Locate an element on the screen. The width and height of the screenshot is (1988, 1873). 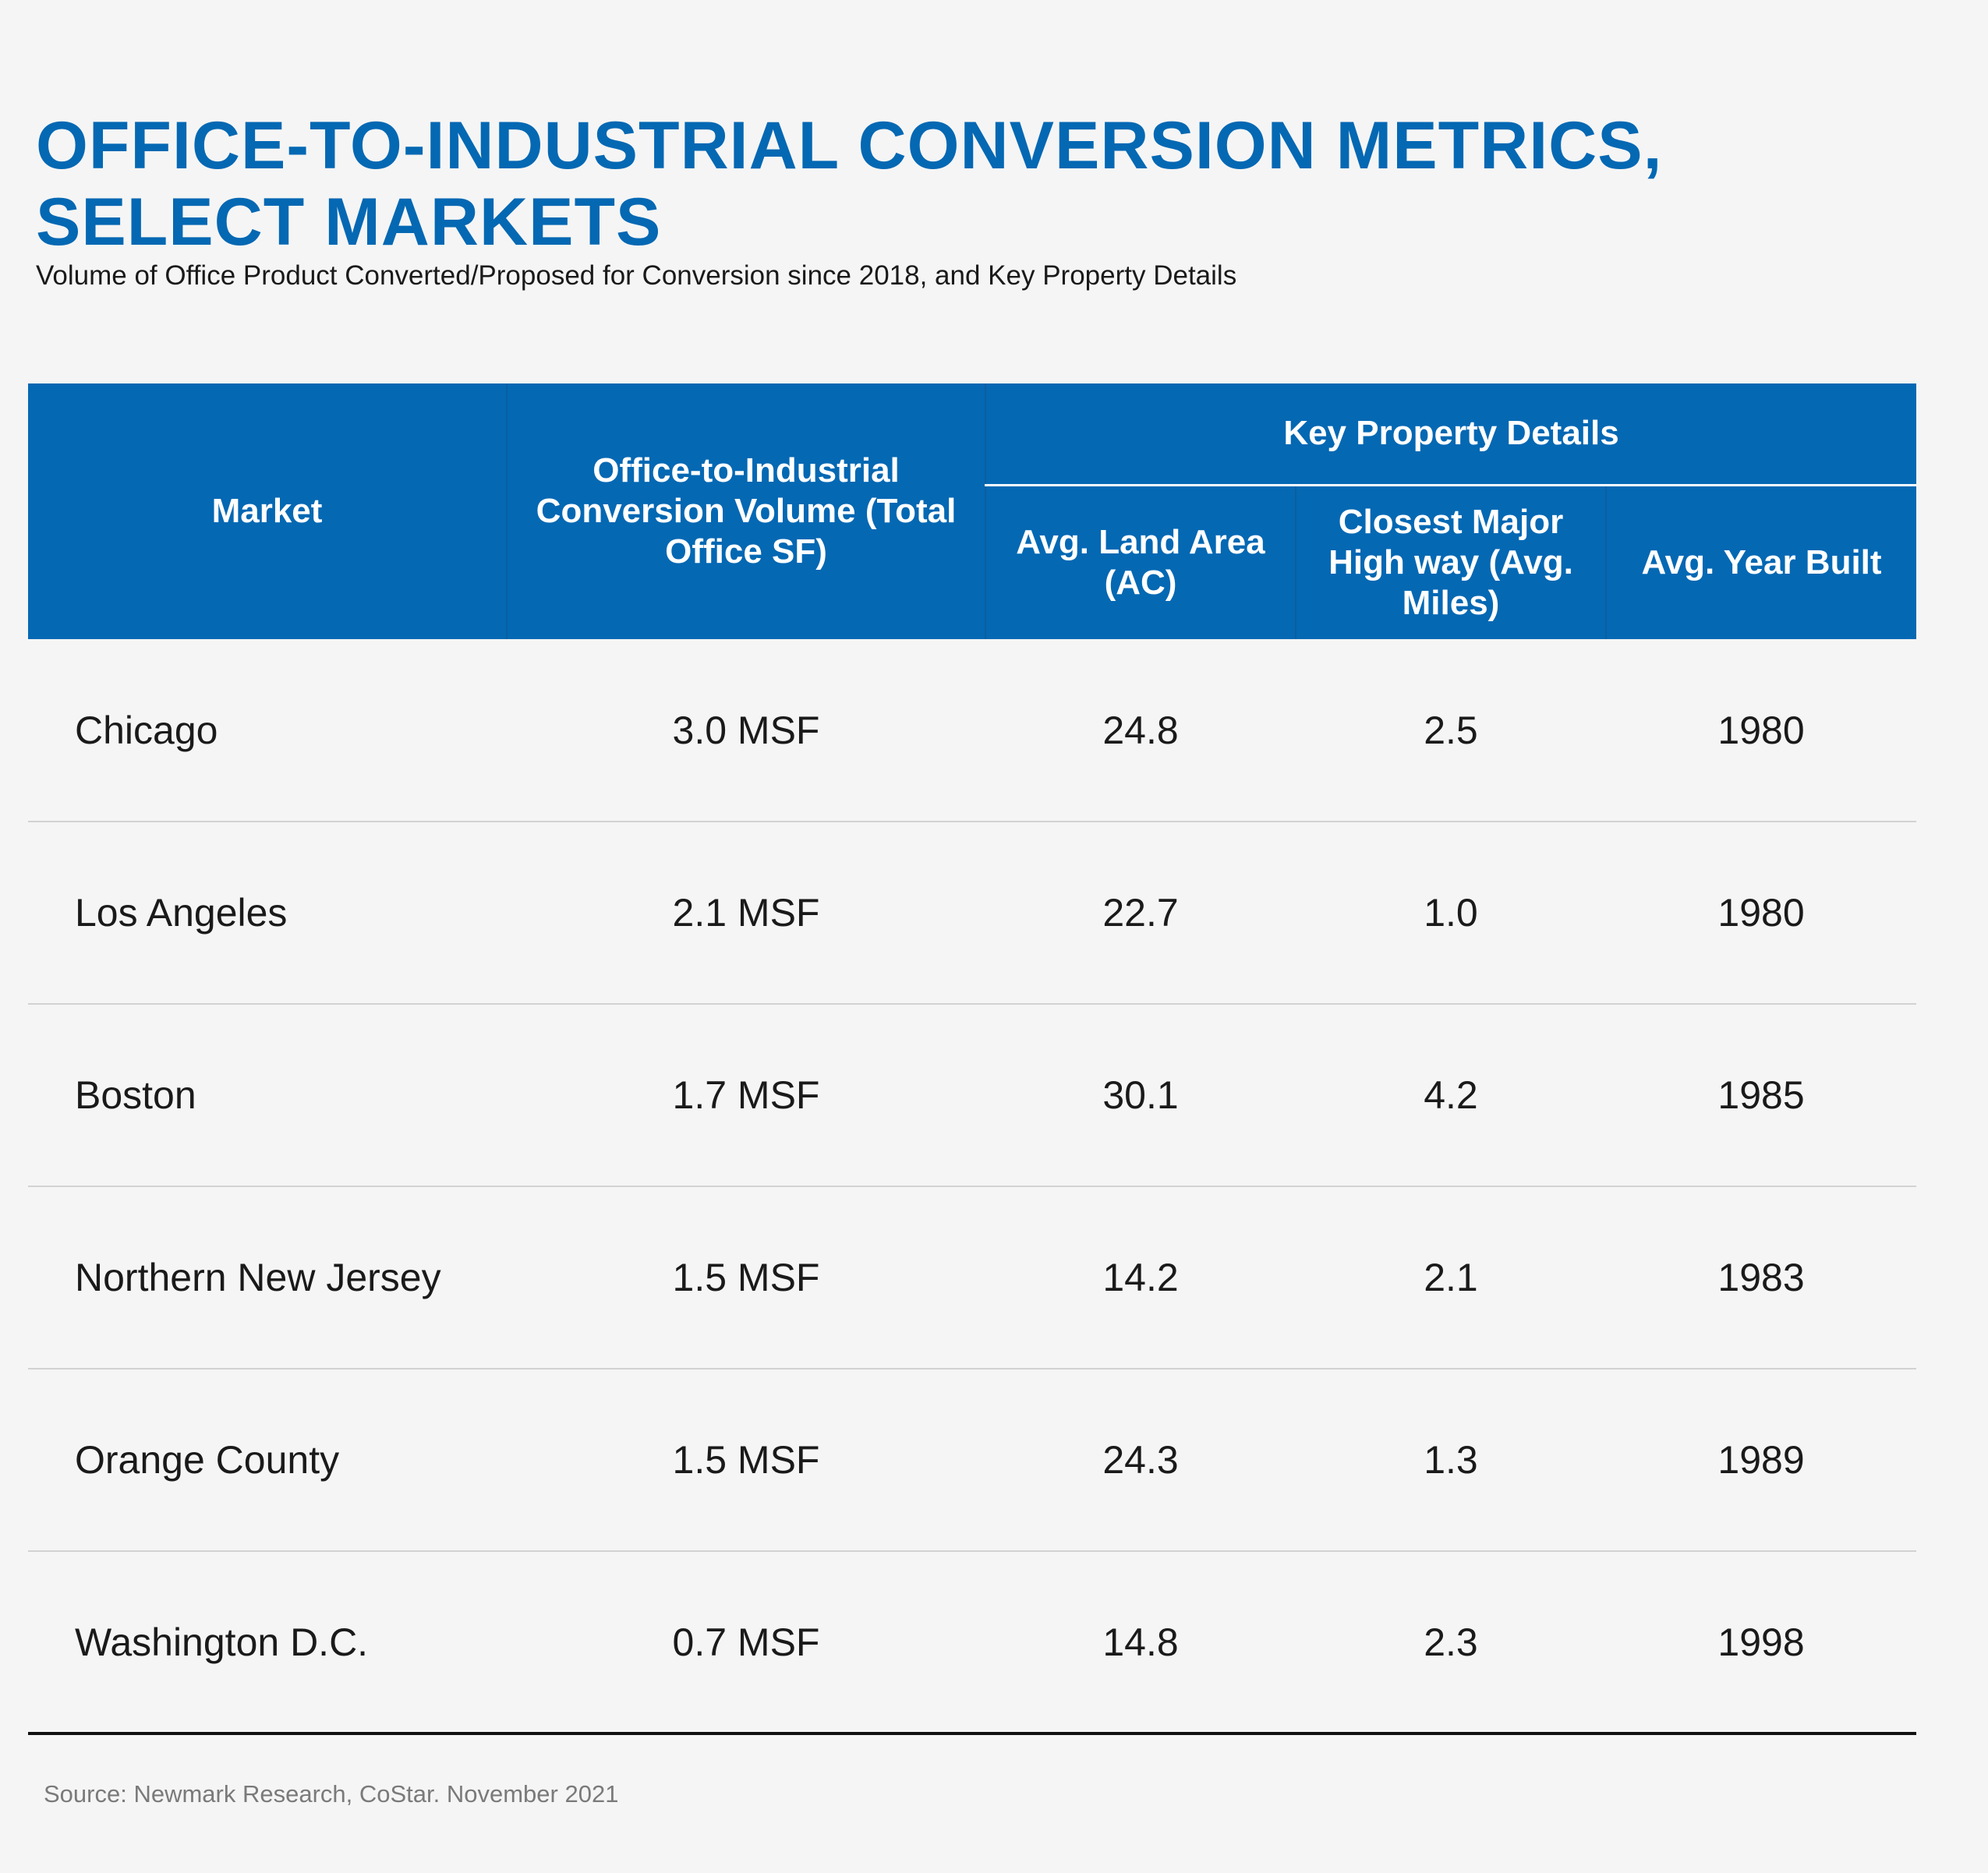
cell-avg-land-area: 24.3 is located at coordinates (1140, 1460).